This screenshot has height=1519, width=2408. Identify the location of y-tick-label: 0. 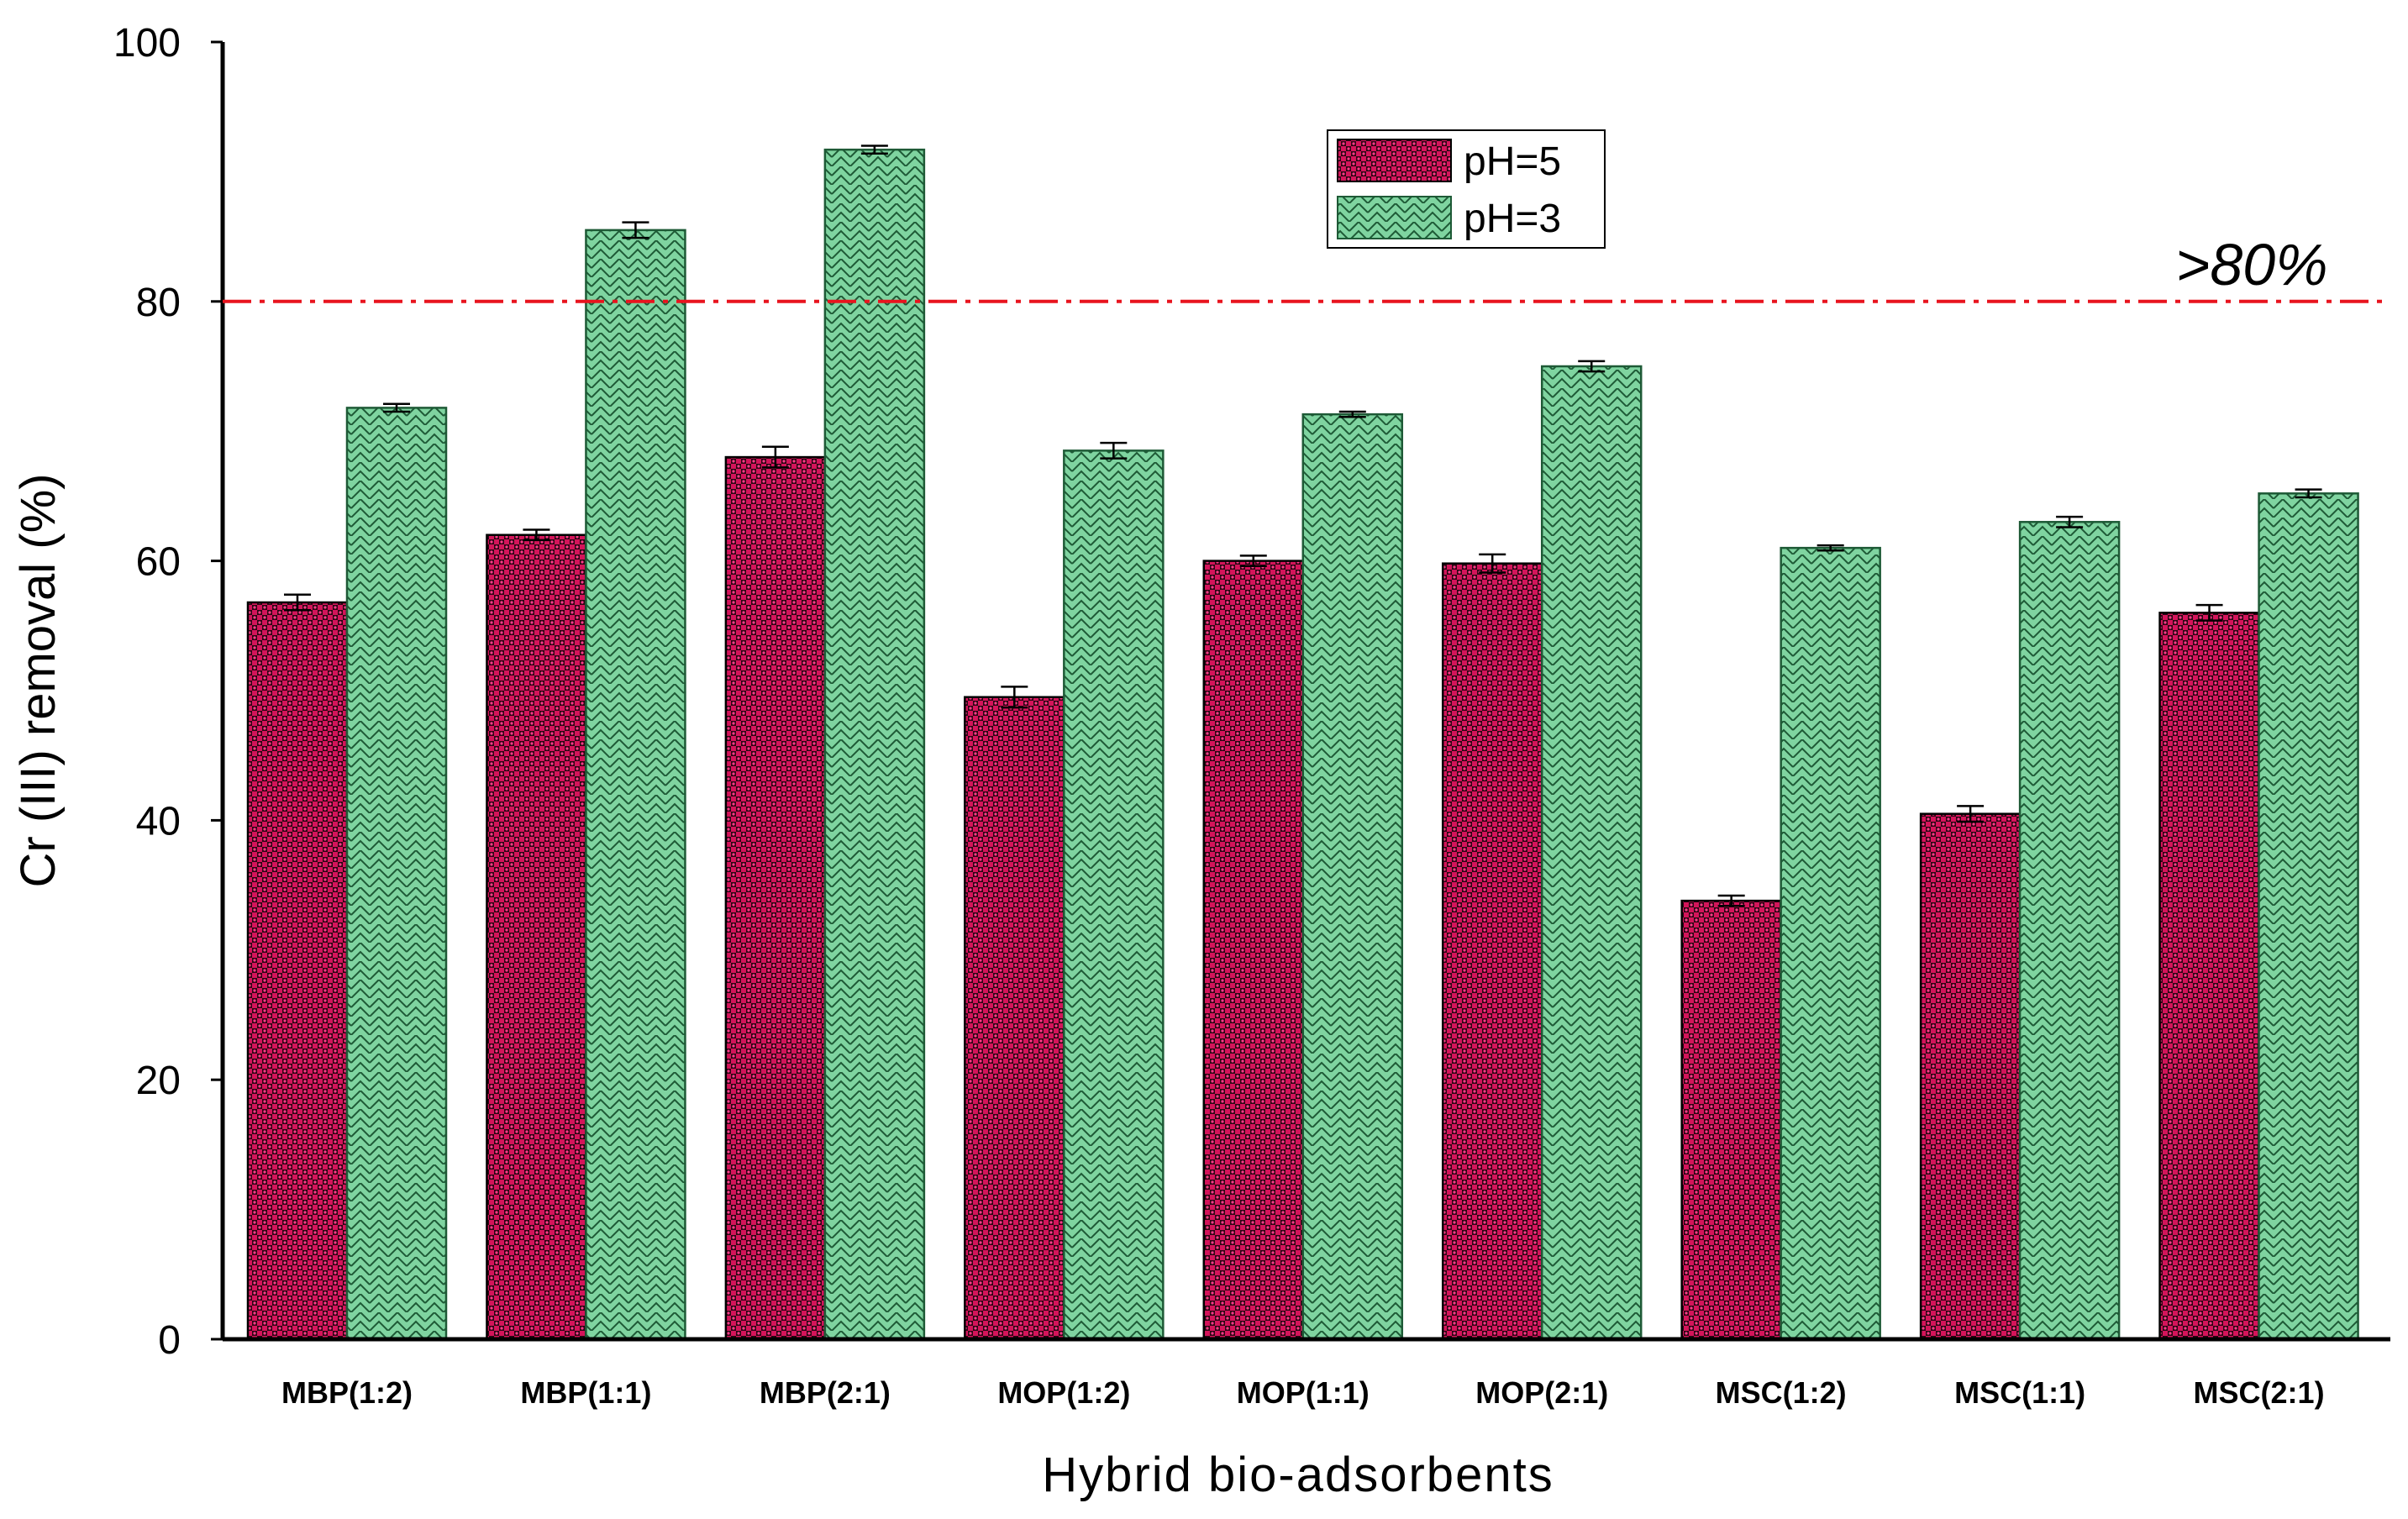
(169, 1340).